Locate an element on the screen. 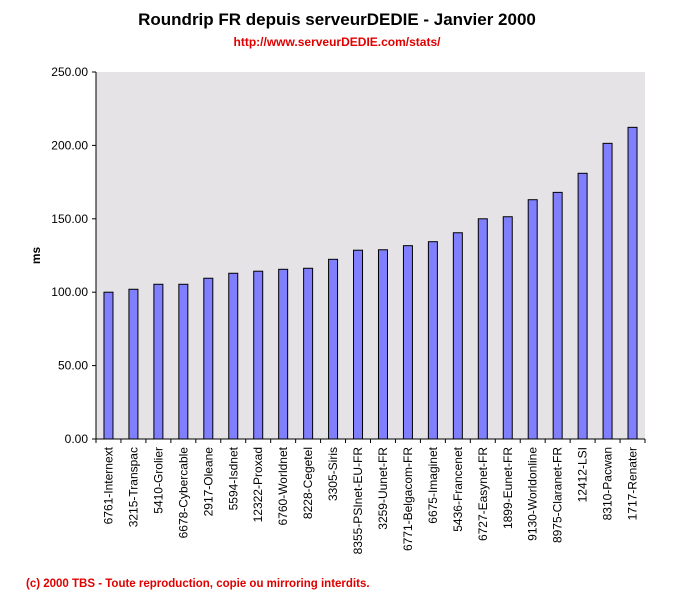  bar-8975-Claranet-FR is located at coordinates (557, 315).